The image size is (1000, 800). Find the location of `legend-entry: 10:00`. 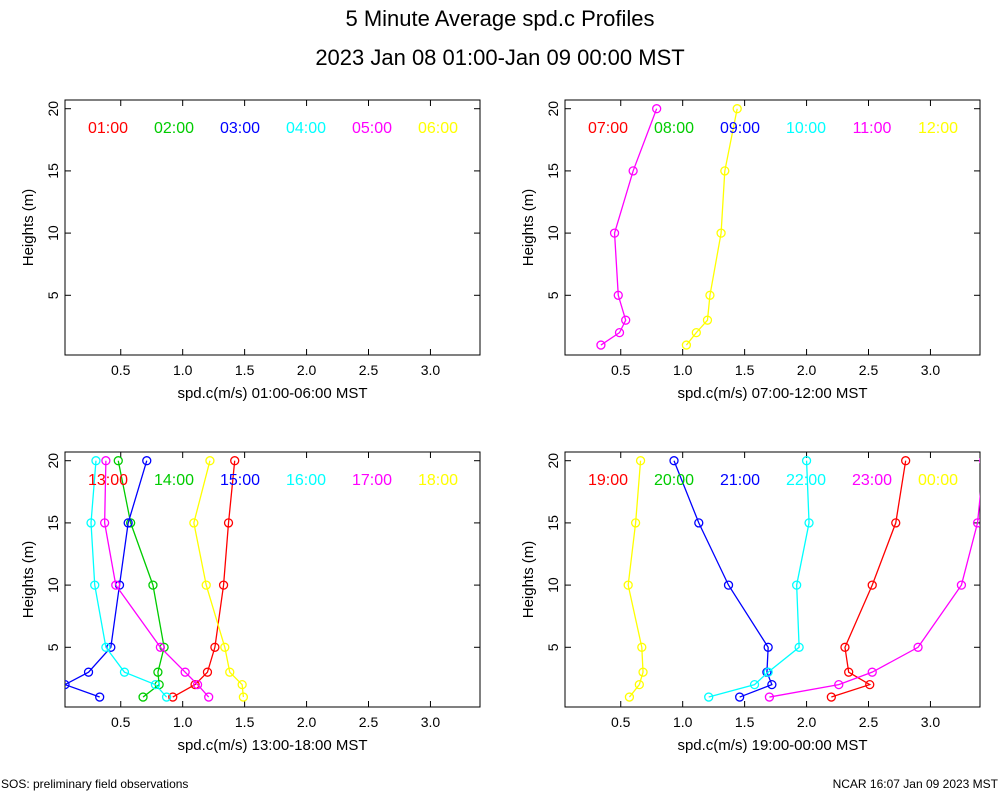

legend-entry: 10:00 is located at coordinates (806, 128).